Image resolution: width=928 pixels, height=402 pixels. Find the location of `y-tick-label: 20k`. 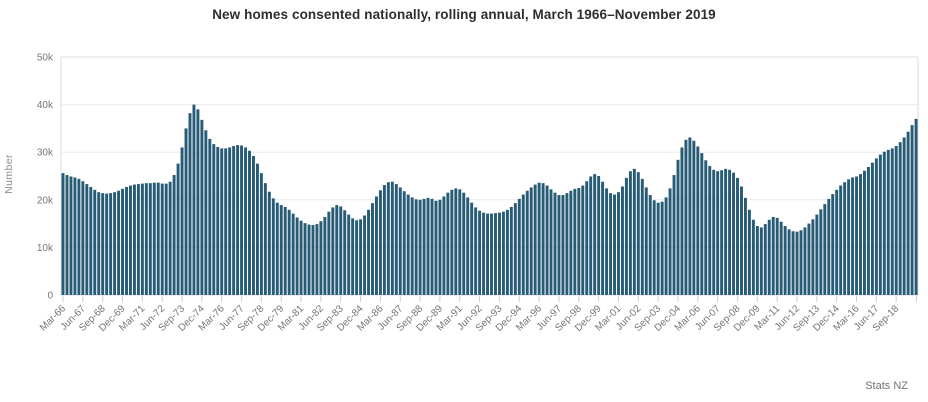

y-tick-label: 20k is located at coordinates (45, 200).